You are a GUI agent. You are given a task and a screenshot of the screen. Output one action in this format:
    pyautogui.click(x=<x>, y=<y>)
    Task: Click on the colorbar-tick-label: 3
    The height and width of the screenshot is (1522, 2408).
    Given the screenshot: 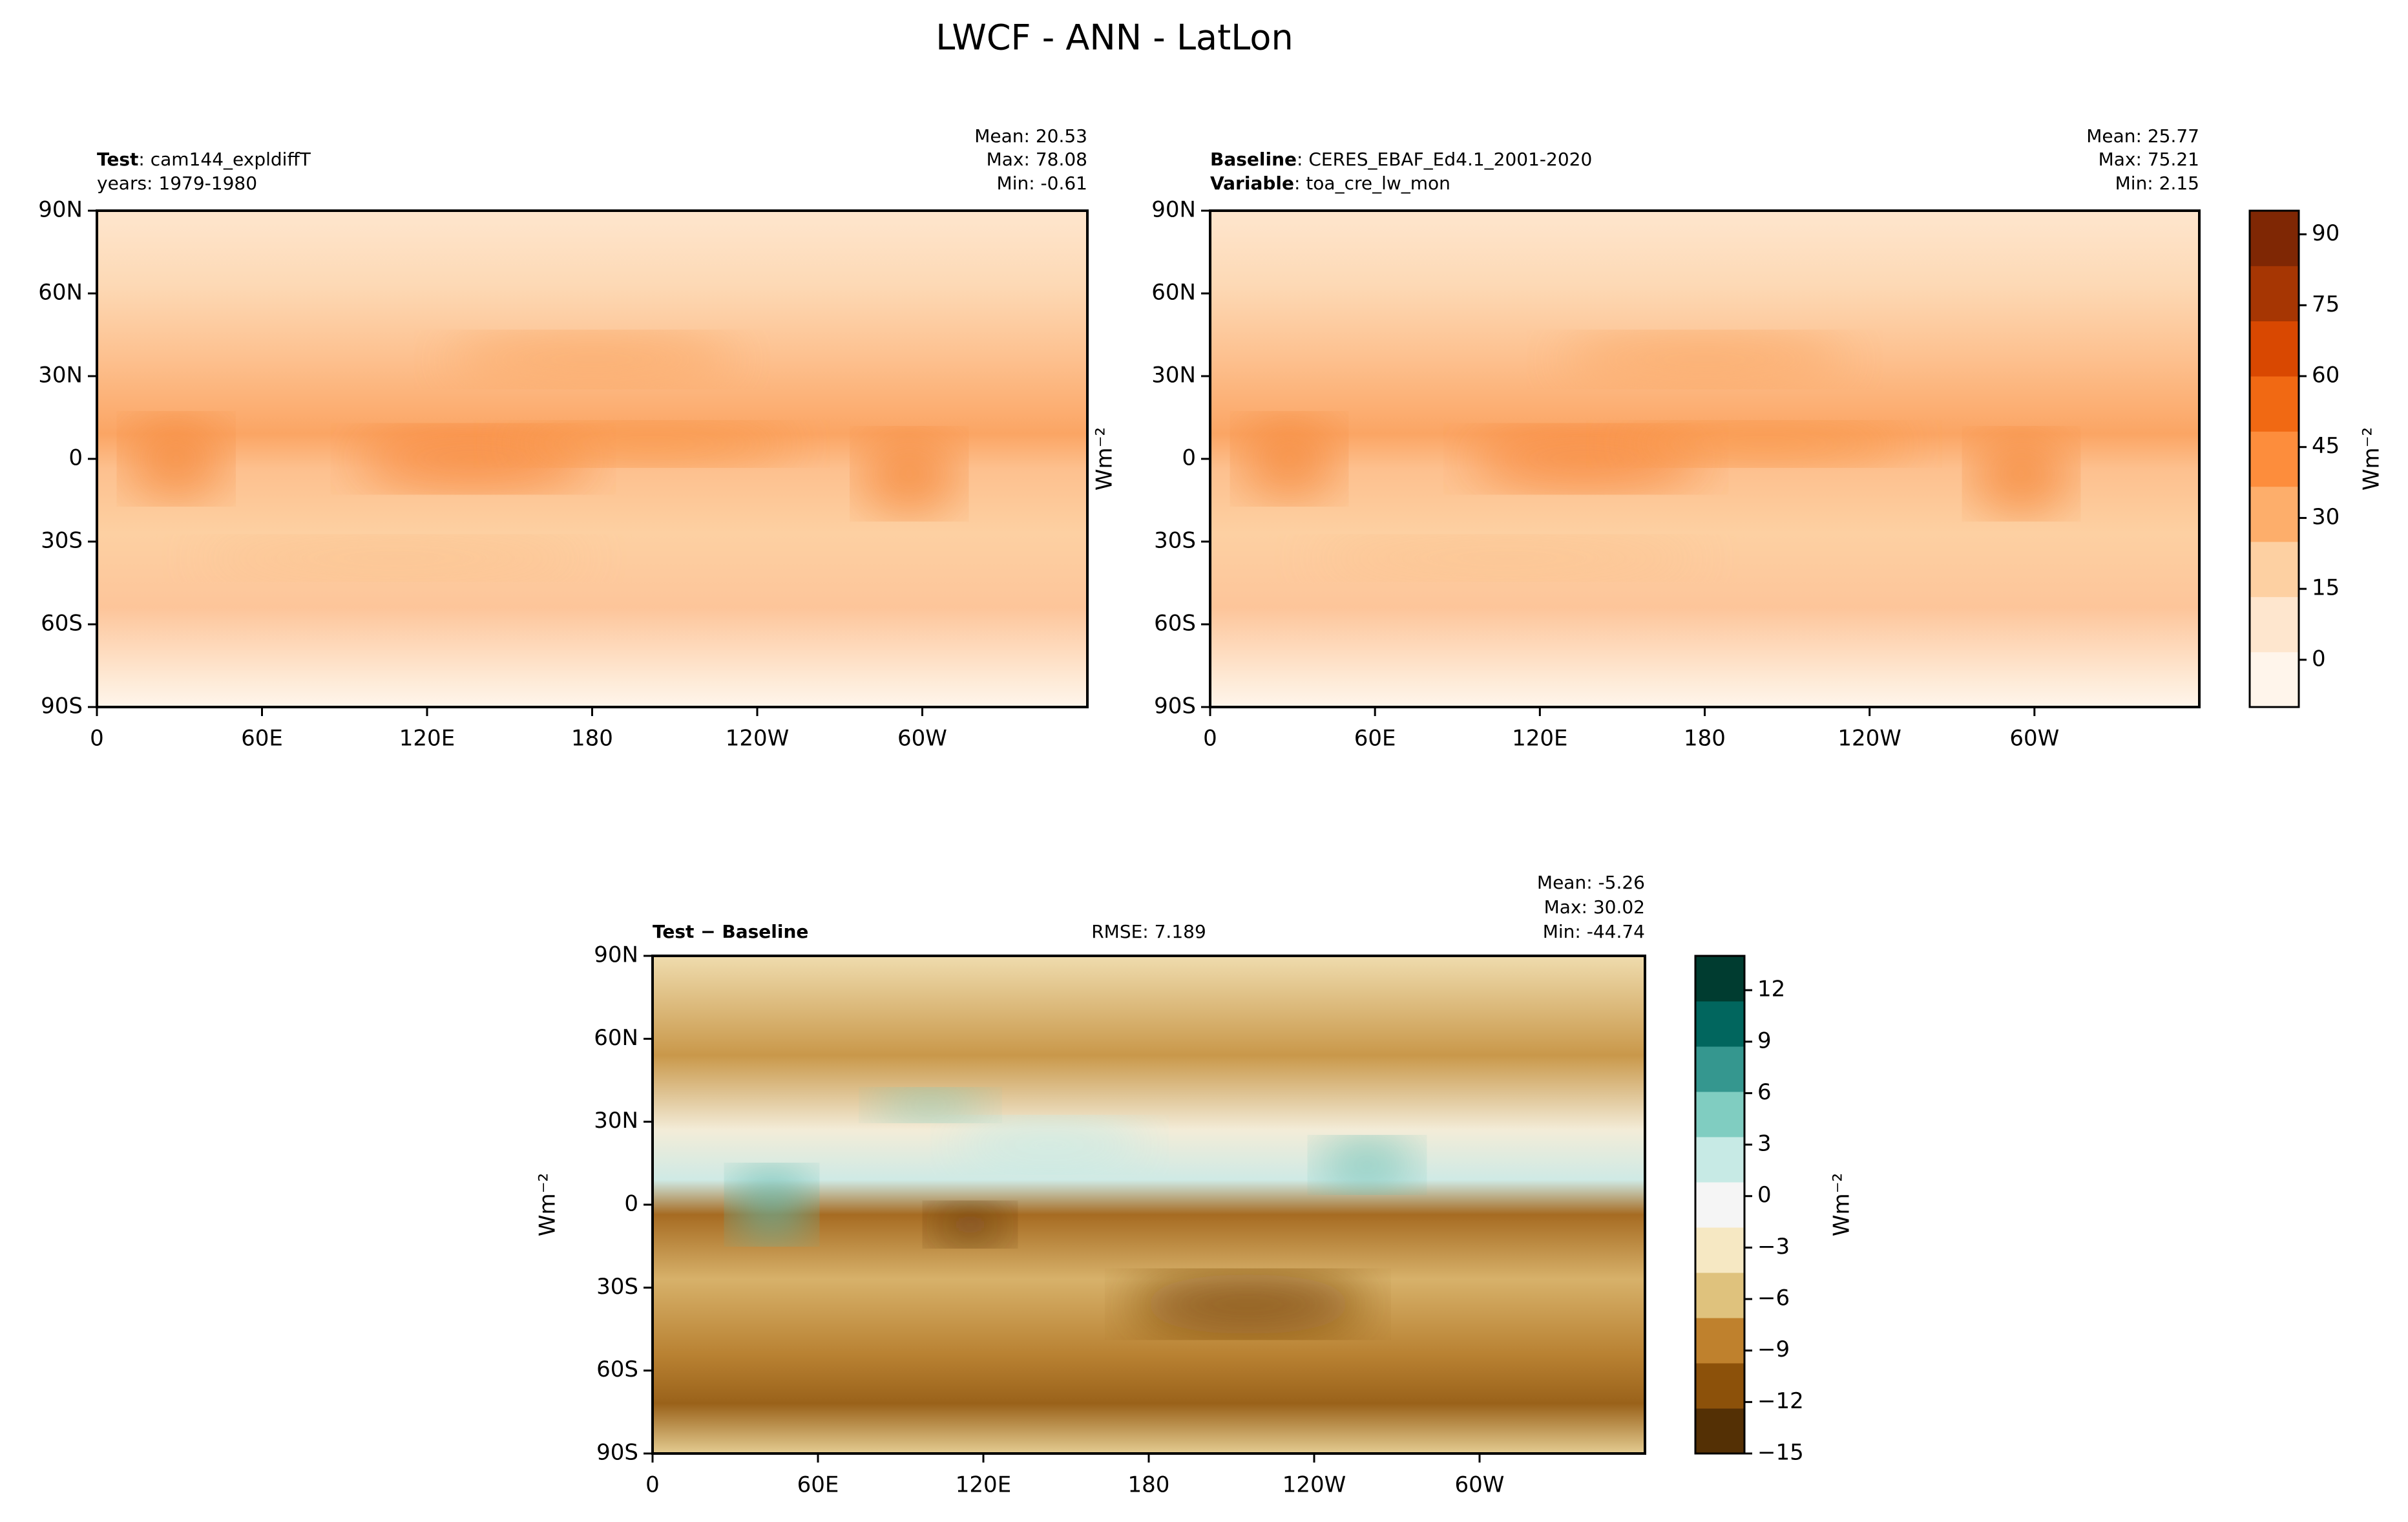 What is the action you would take?
    pyautogui.click(x=1764, y=1144)
    